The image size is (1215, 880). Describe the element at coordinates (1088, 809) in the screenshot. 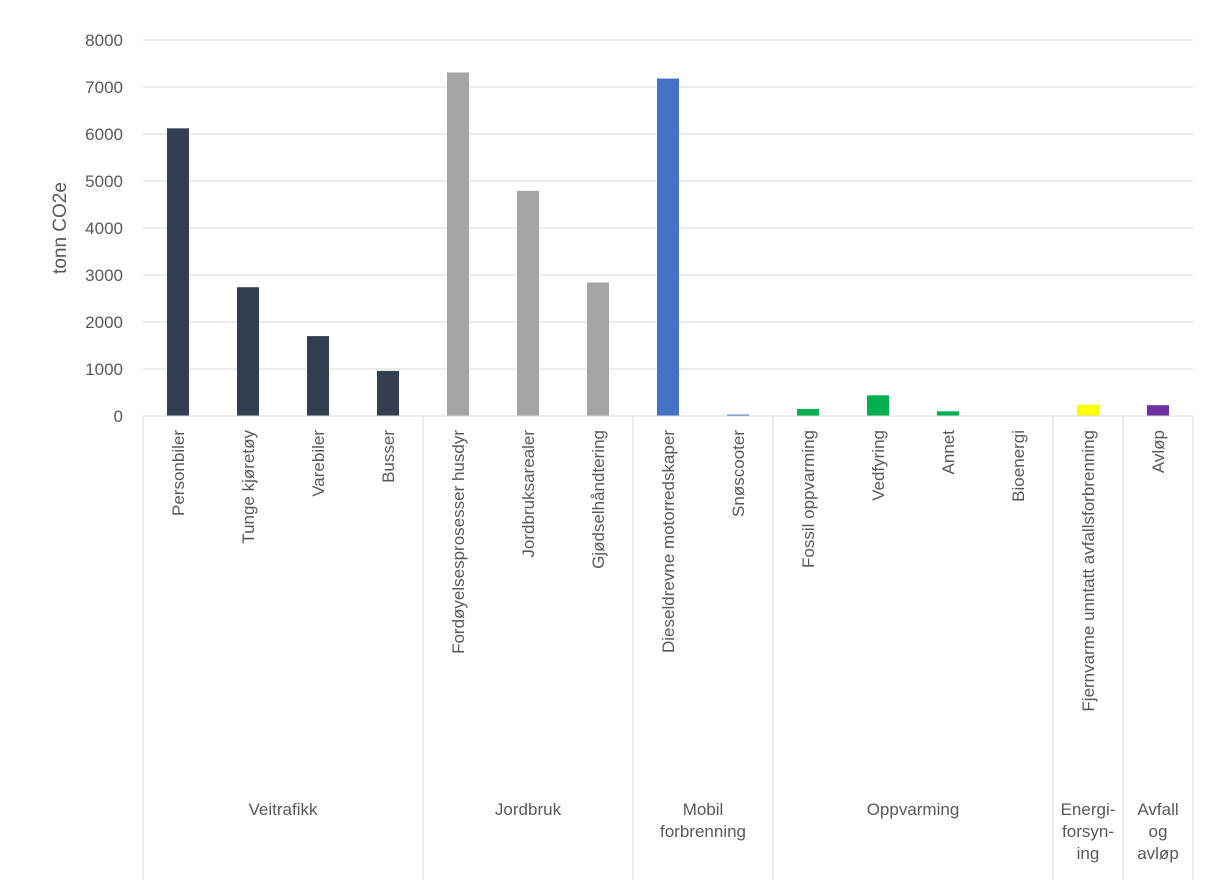

I see `group-label: Energi-` at that location.